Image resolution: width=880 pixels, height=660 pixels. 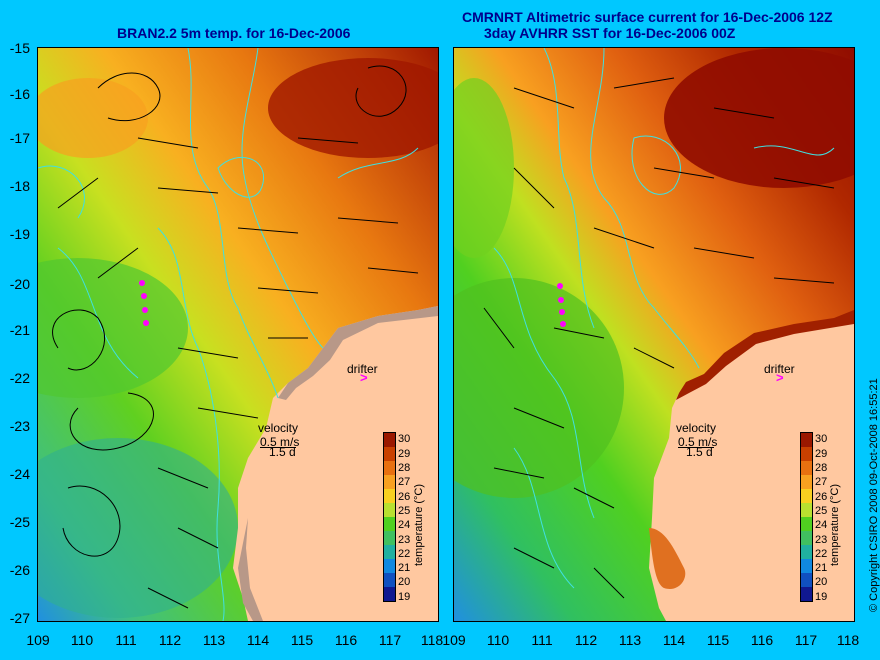 What do you see at coordinates (779, 369) in the screenshot?
I see `right-drifter-label: drifter` at bounding box center [779, 369].